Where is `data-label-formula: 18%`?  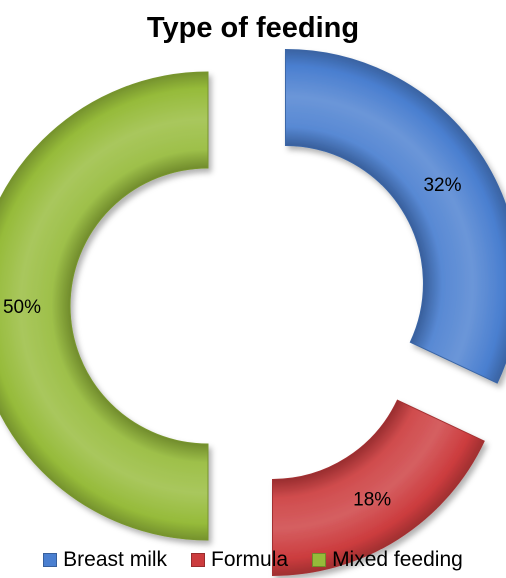
data-label-formula: 18% is located at coordinates (372, 500).